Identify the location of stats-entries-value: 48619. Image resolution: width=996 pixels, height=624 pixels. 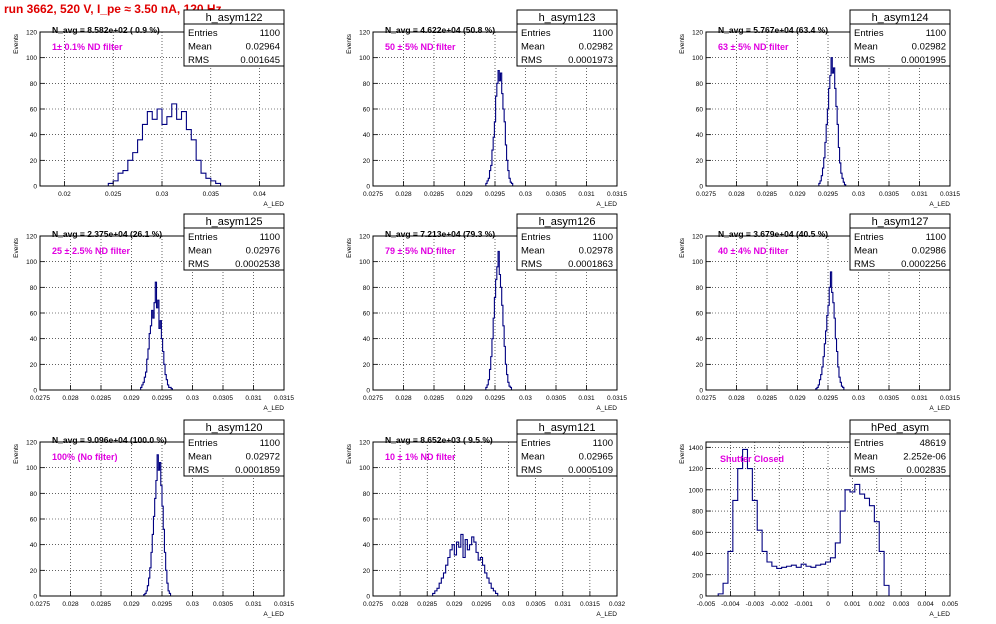
(933, 443).